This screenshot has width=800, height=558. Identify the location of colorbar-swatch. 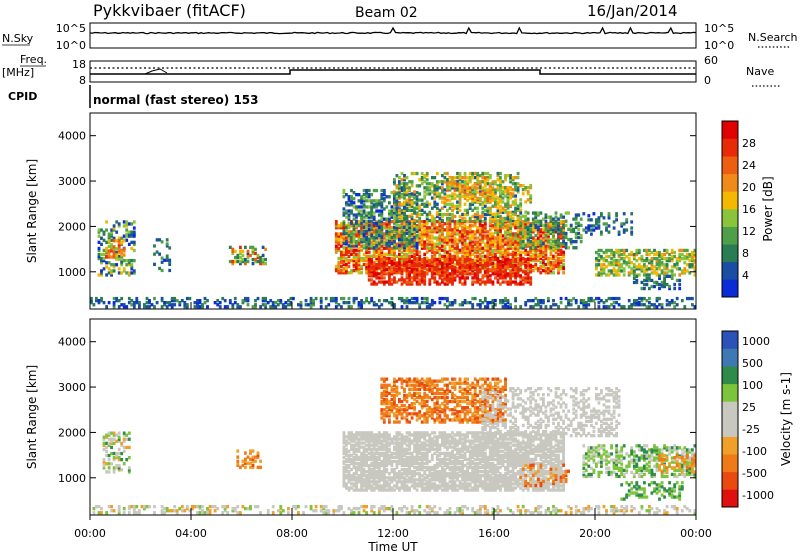
(730, 165).